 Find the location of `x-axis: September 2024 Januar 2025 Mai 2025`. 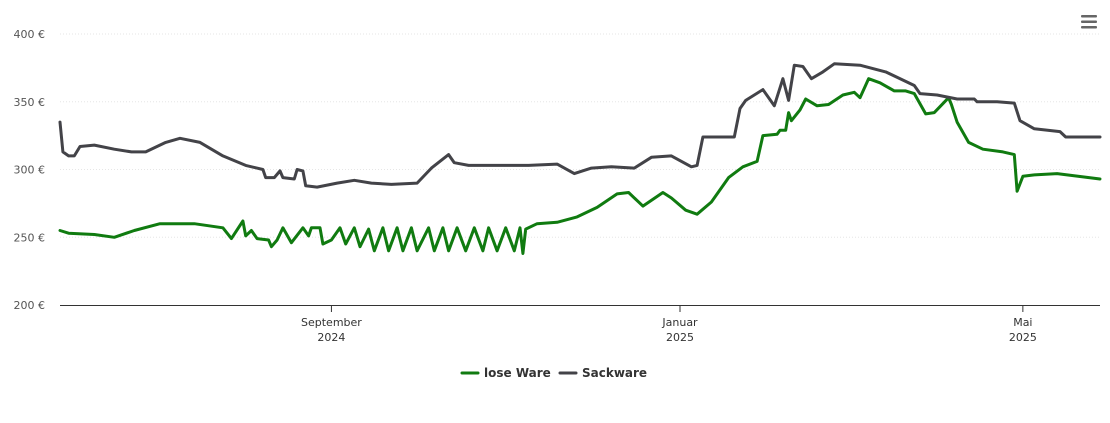

x-axis: September 2024 Januar 2025 Mai 2025 is located at coordinates (580, 324).